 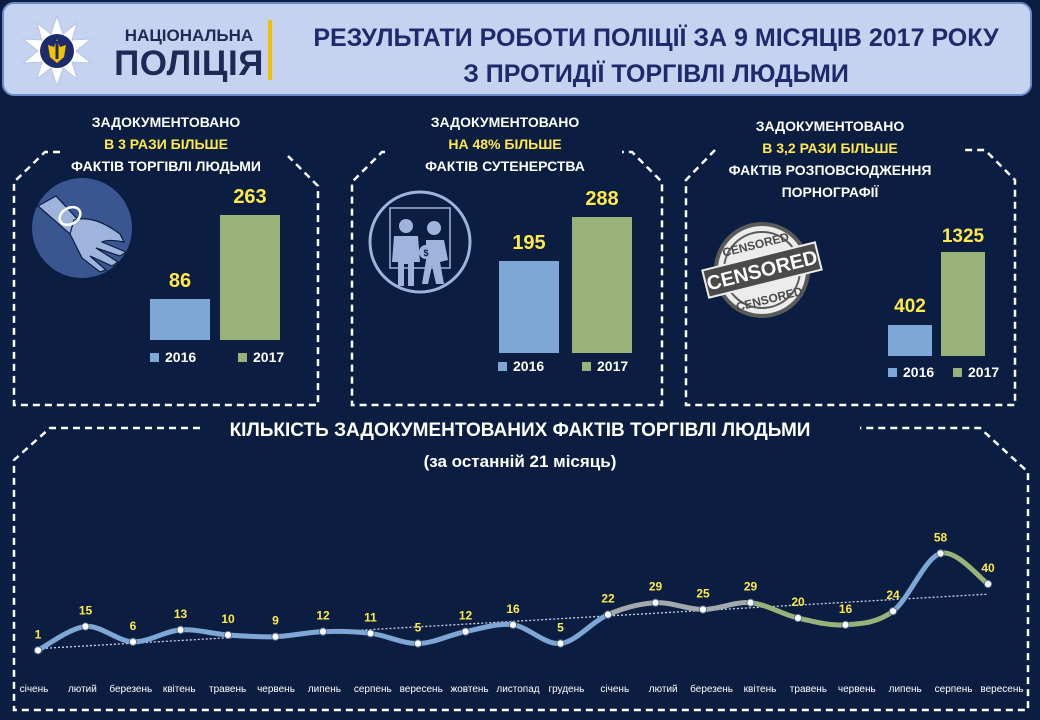 What do you see at coordinates (520, 461) in the screenshot?
I see `line-chart-subtitle: (за останній 21 місяць)` at bounding box center [520, 461].